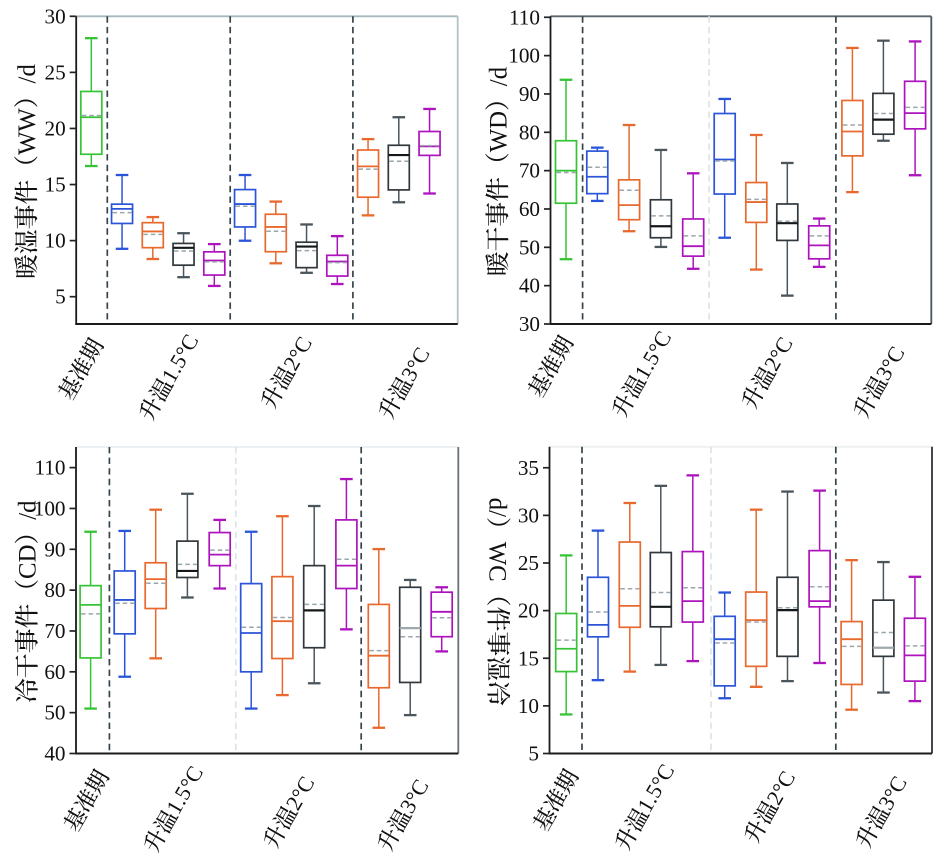 This screenshot has height=864, width=945. Describe the element at coordinates (496, 554) in the screenshot. I see `svg-text: W` at that location.